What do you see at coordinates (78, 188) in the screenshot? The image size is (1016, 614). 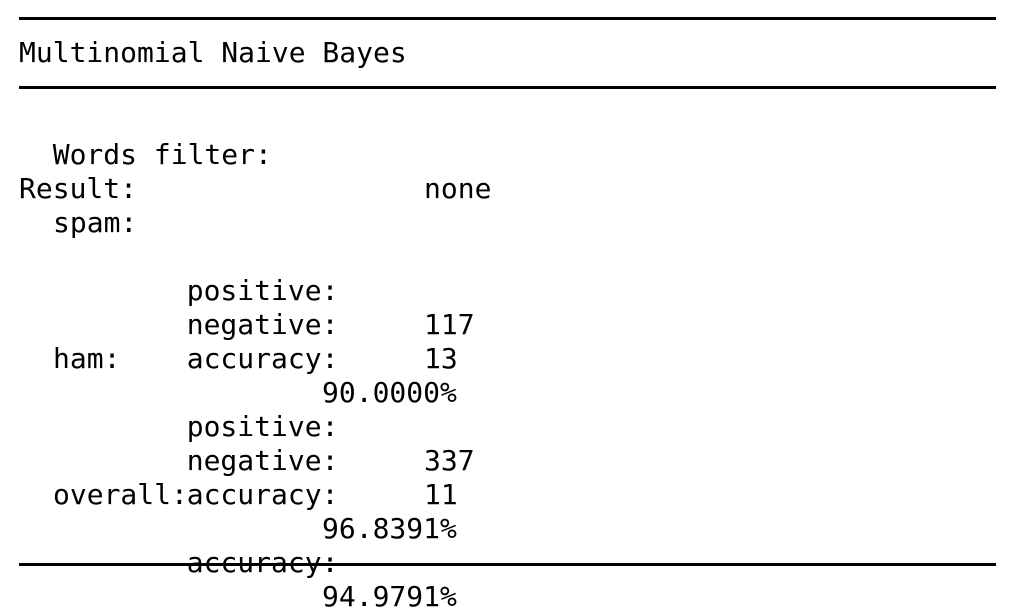 I see `result-label: Result:` at bounding box center [78, 188].